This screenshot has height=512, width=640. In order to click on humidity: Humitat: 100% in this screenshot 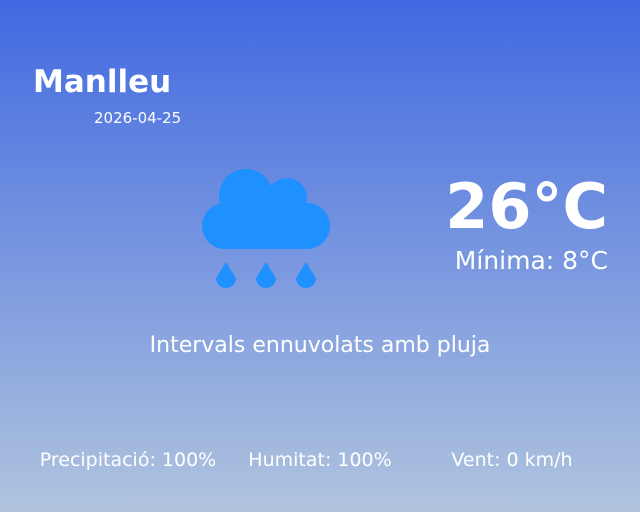, I will do `click(320, 460)`.